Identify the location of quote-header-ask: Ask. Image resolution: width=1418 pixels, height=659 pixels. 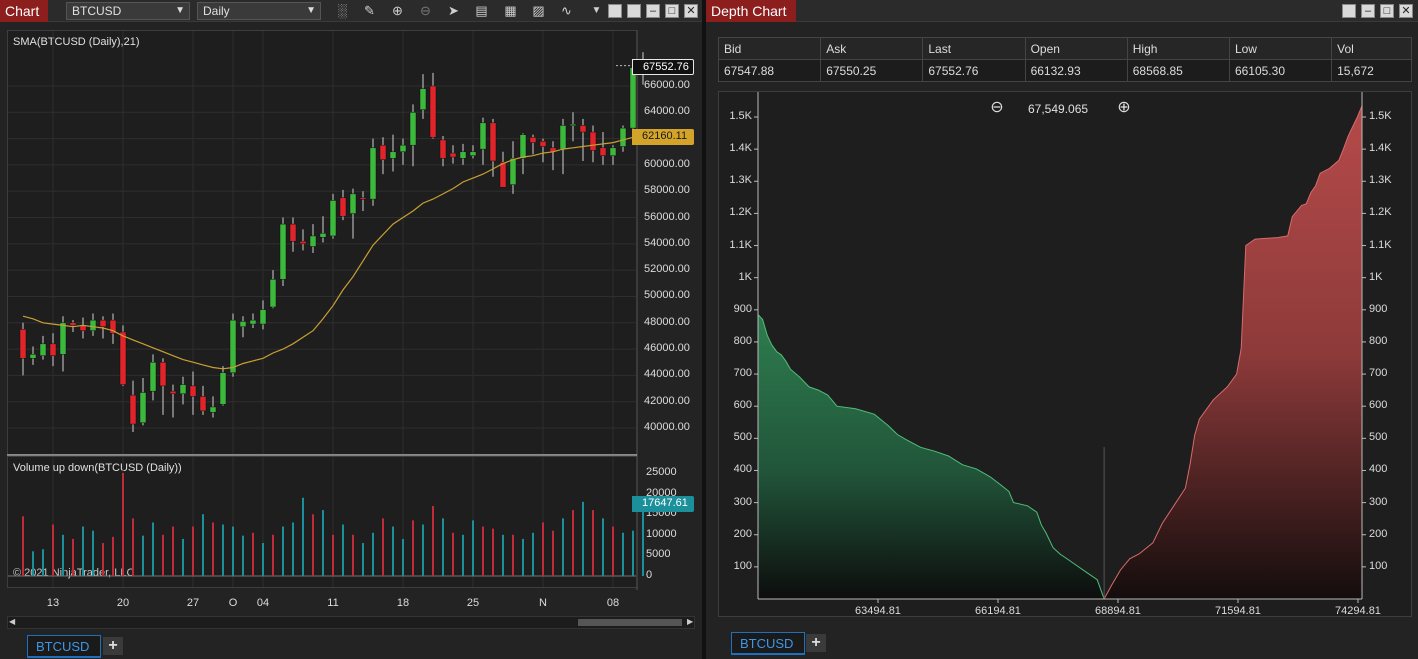
(872, 48).